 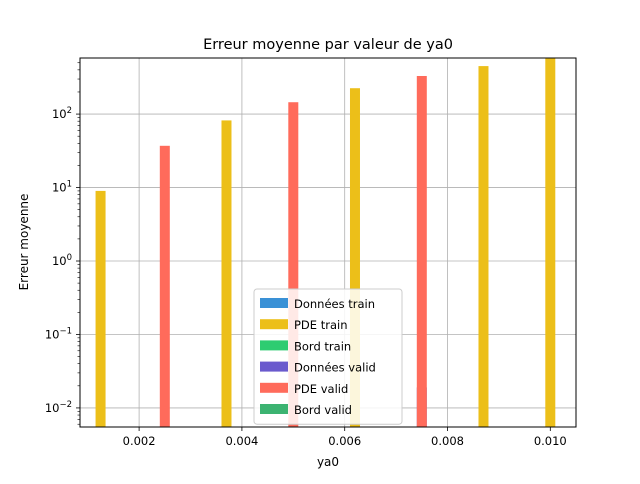 What do you see at coordinates (320, 325) in the screenshot?
I see `legend-label: PDE train` at bounding box center [320, 325].